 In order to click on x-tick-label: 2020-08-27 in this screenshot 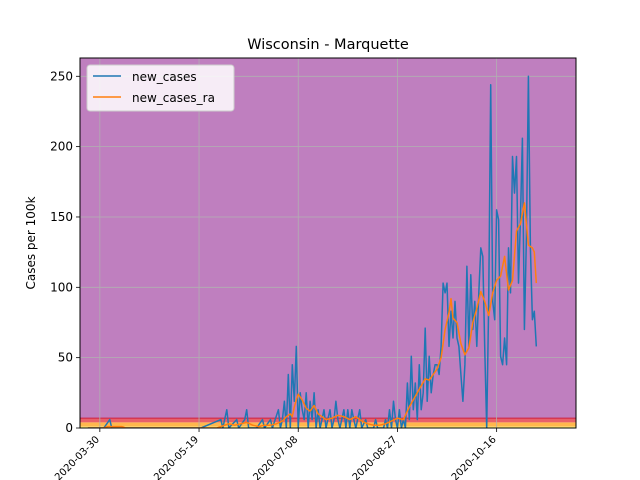, I will do `click(375, 457)`.